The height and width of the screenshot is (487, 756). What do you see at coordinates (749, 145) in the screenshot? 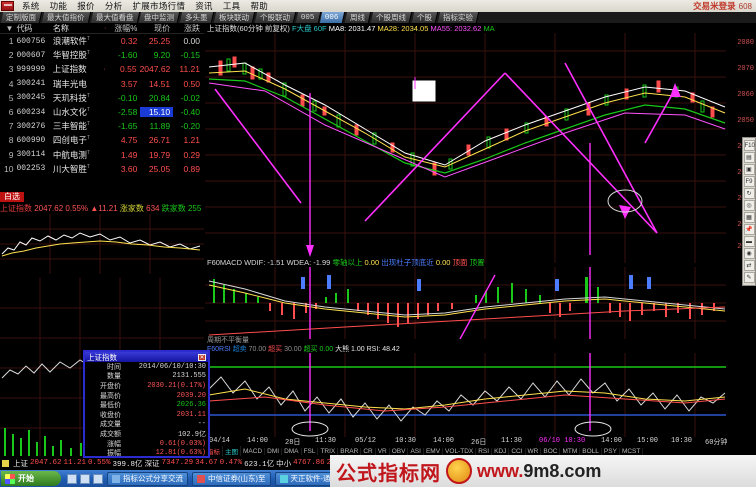
I see `f10-button: F10` at bounding box center [749, 145].